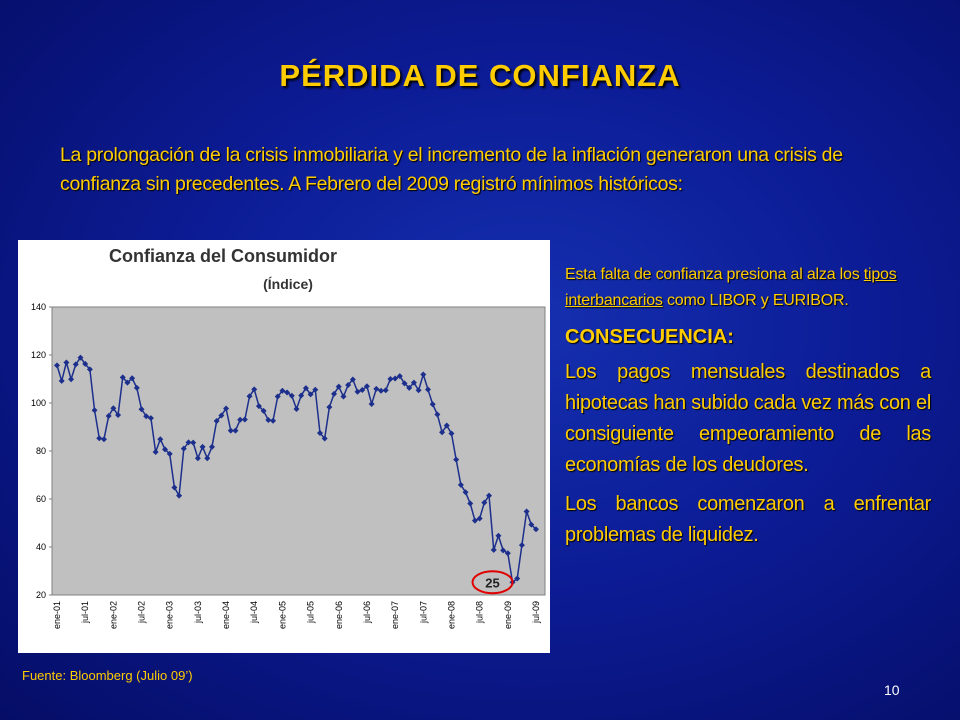 The image size is (960, 720). What do you see at coordinates (731, 287) in the screenshot?
I see `underlined-text: tipos interbancarios` at bounding box center [731, 287].